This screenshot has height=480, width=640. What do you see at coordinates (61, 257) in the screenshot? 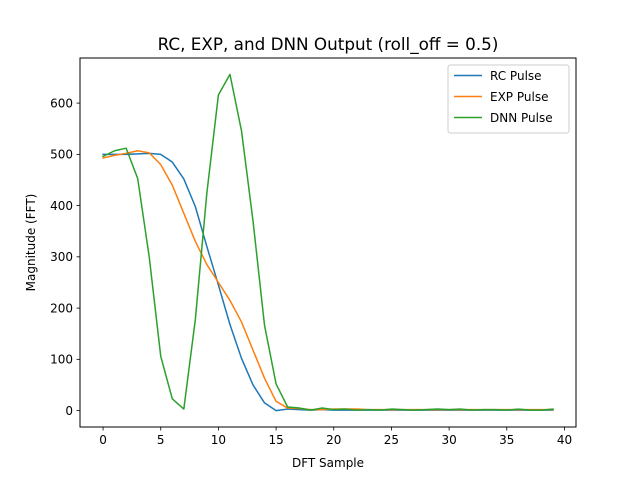
I see `y-tick-label: 300` at bounding box center [61, 257].